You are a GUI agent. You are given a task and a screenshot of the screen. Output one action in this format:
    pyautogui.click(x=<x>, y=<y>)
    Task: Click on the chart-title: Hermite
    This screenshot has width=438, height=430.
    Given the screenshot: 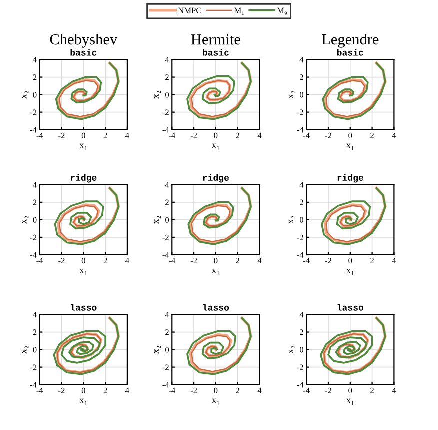 What is the action you would take?
    pyautogui.click(x=215, y=39)
    